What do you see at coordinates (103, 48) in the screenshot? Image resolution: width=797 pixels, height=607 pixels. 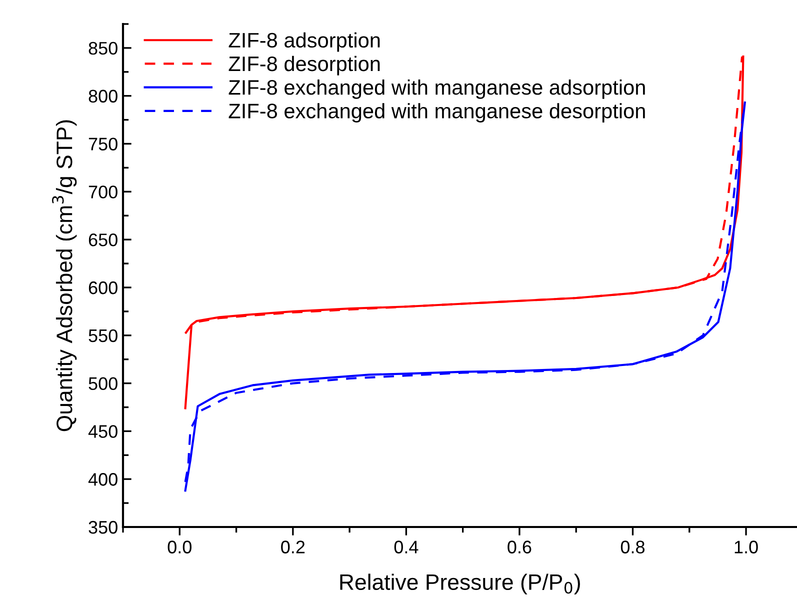 I see `y-tick-label: 850` at bounding box center [103, 48].